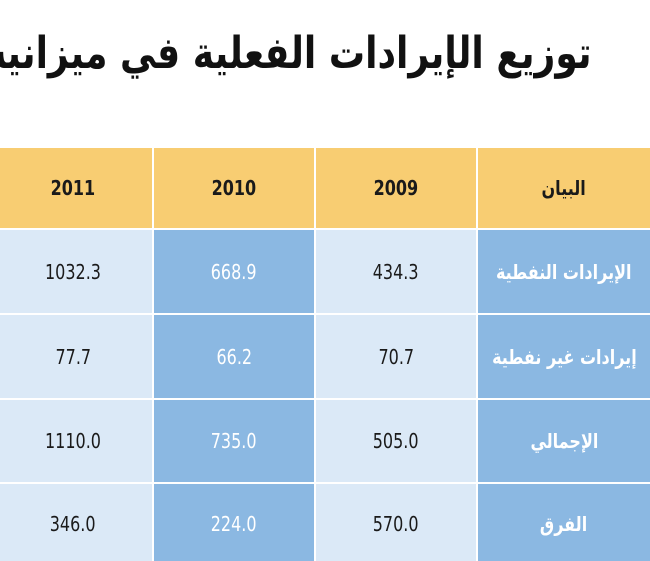 The image size is (650, 561). I want to click on table-cell: 505.0, so click(396, 441).